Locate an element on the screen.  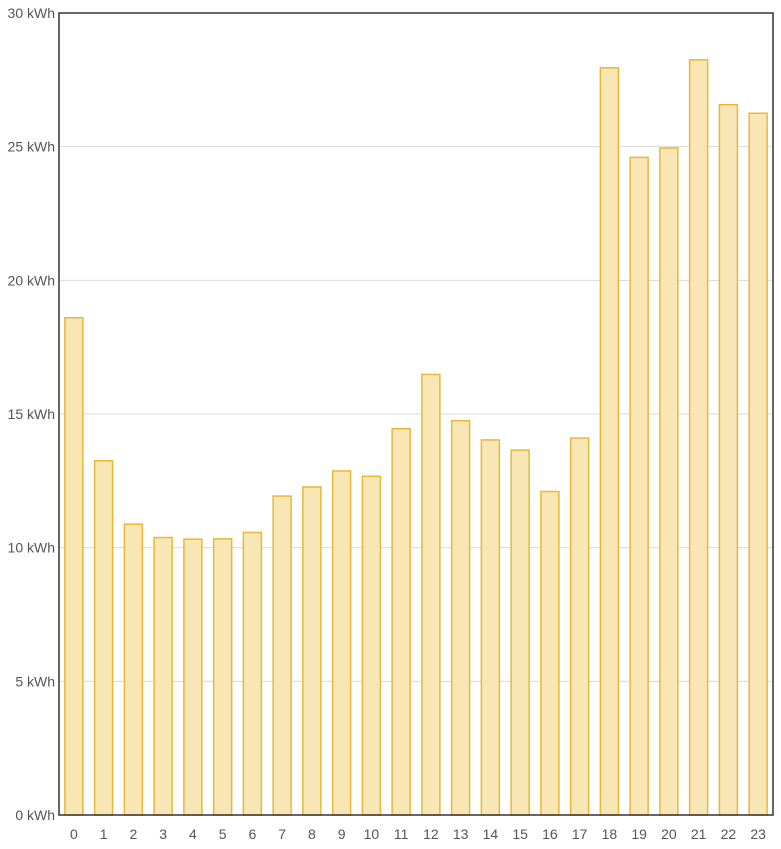
x-tick-label: 4 is located at coordinates (193, 834).